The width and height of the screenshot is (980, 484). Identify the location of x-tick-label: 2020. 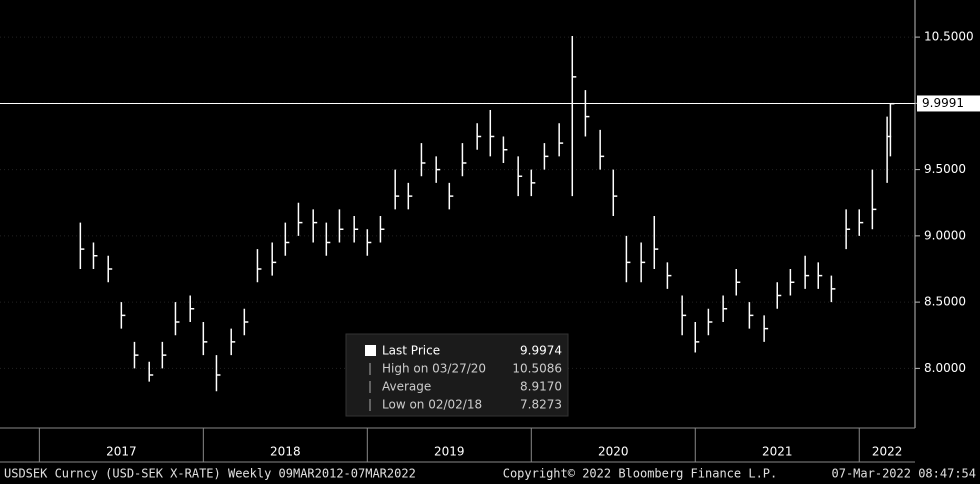
(613, 452).